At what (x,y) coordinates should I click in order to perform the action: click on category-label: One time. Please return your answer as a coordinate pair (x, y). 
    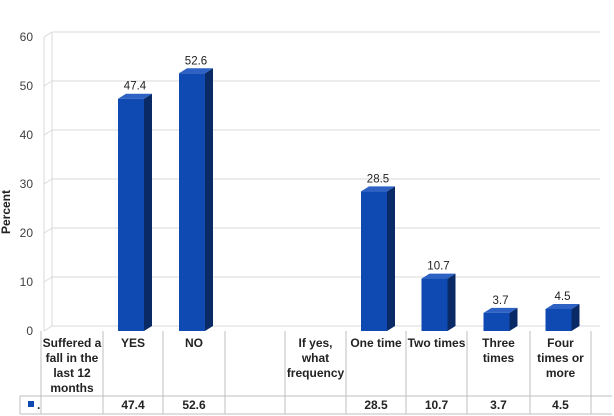
    Looking at the image, I should click on (376, 343).